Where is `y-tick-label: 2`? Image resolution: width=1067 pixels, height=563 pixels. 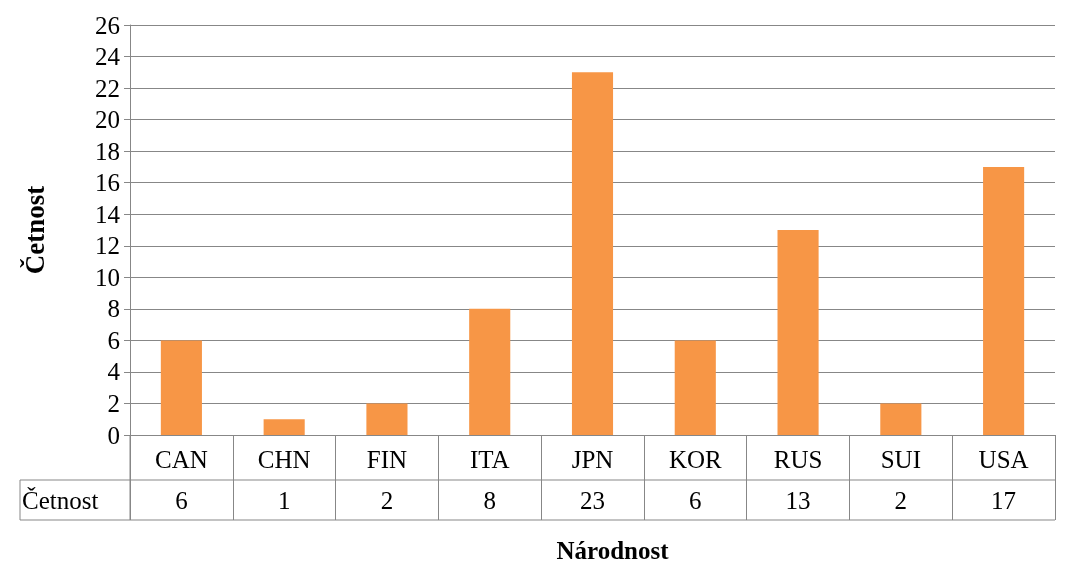
y-tick-label: 2 is located at coordinates (113, 403).